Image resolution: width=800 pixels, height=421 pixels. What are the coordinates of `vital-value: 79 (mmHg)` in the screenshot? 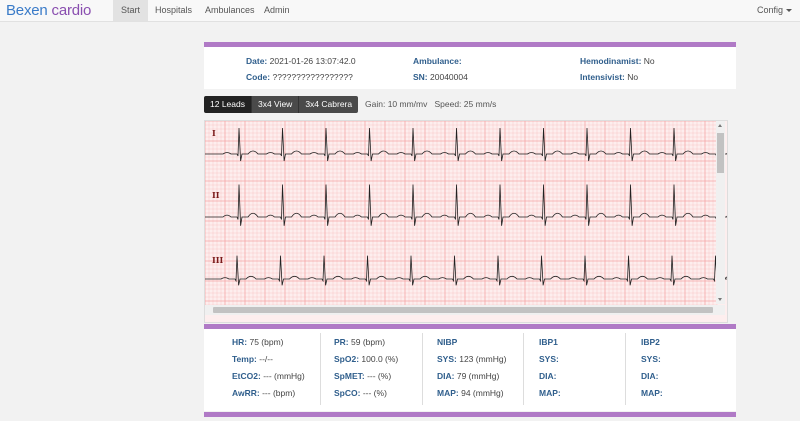 It's located at (478, 376).